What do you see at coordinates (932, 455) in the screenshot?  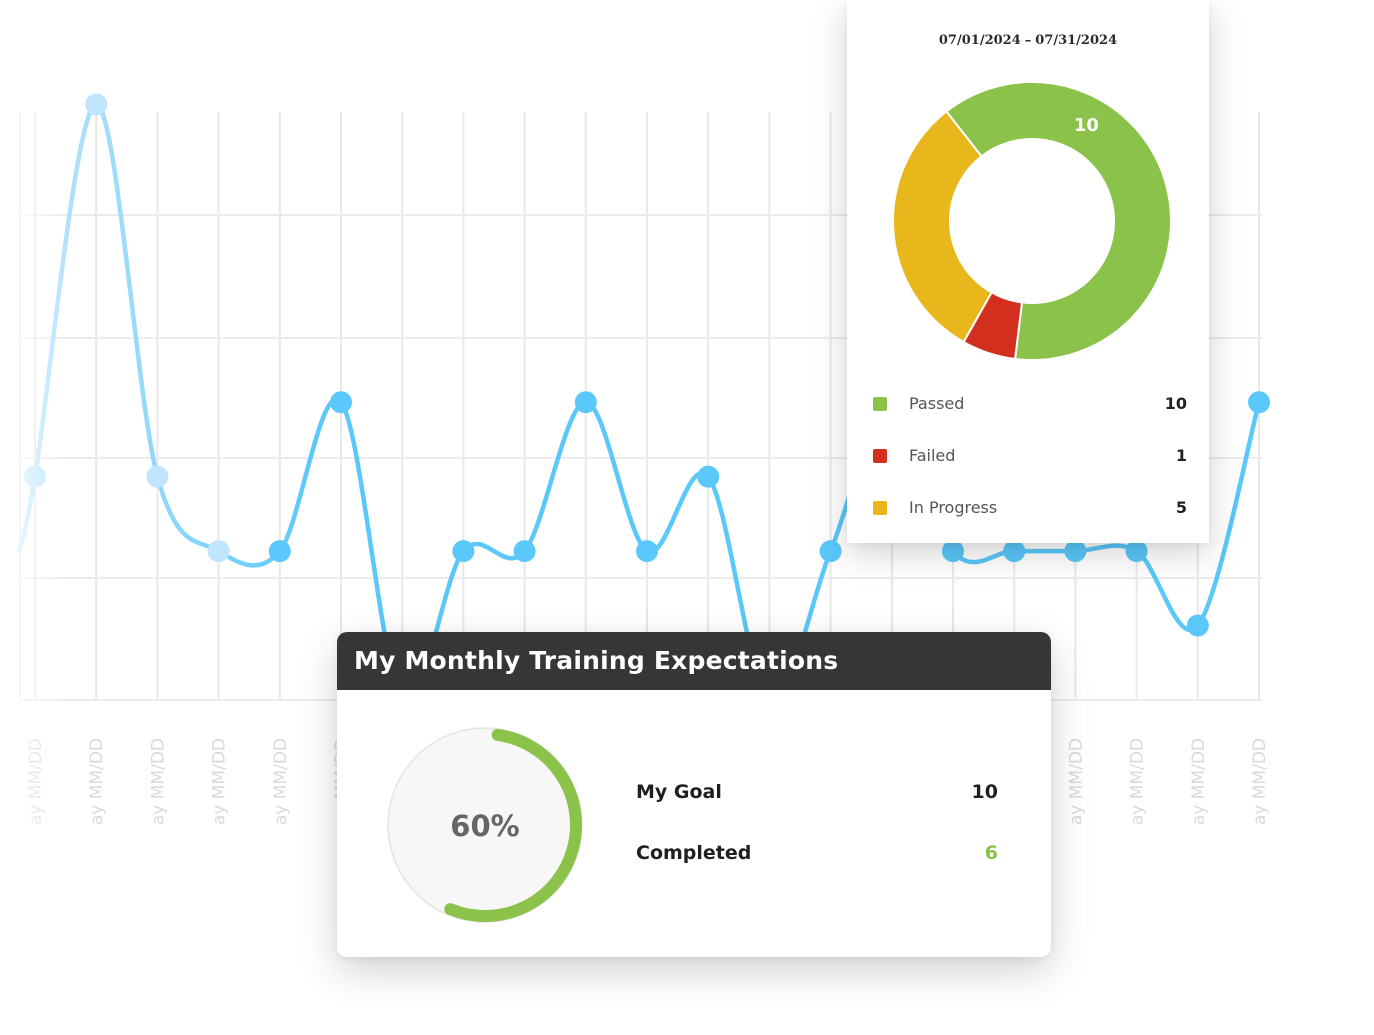 I see `legend-label-failed: Failed` at bounding box center [932, 455].